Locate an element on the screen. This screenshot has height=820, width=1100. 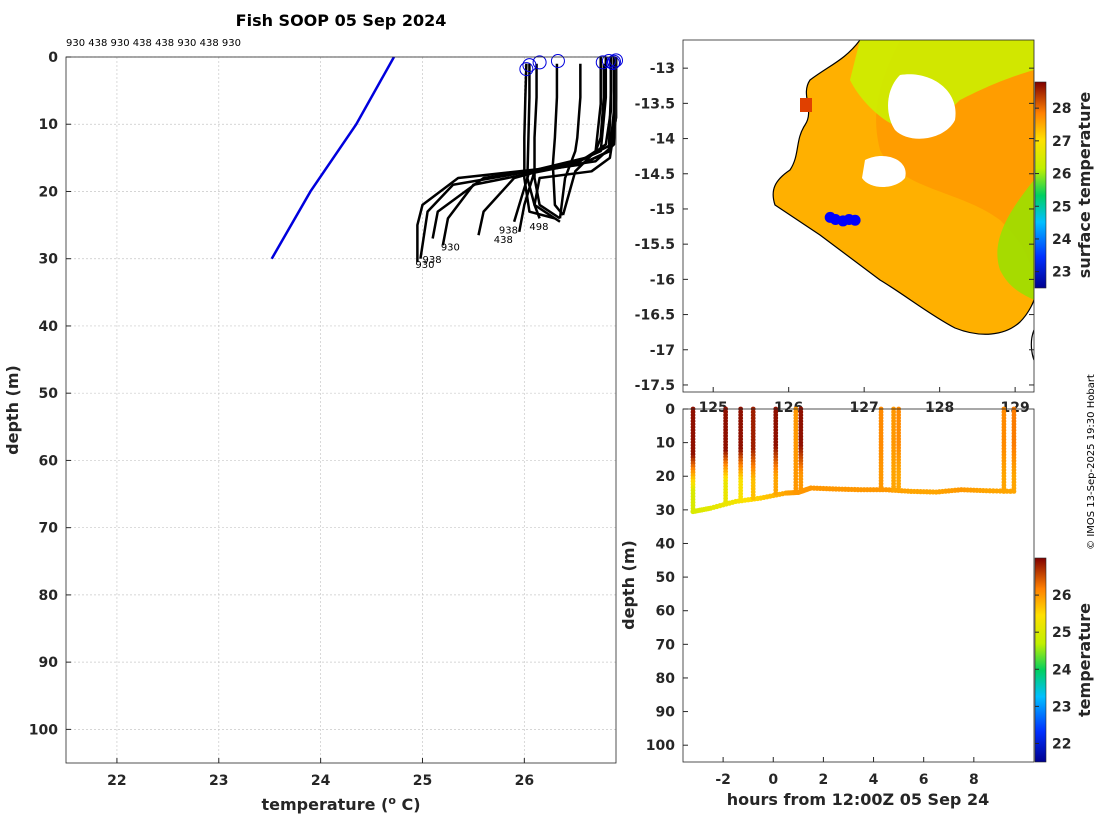
y-tick-label: 80 is located at coordinates (49, 596).